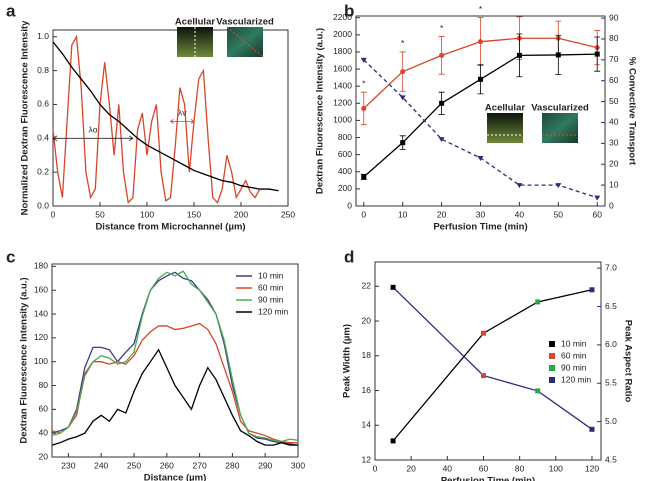  Describe the element at coordinates (347, 361) in the screenshot. I see `y-axis-label: Peak Width (µm)` at that location.